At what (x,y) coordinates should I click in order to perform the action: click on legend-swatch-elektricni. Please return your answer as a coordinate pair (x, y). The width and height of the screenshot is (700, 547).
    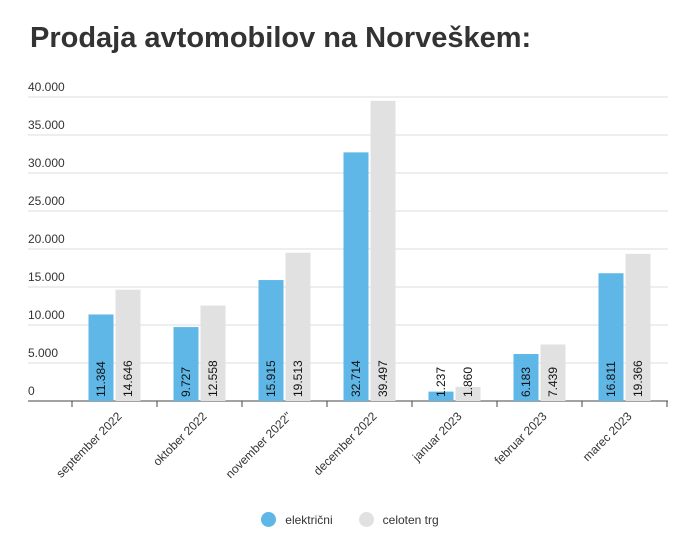
    Looking at the image, I should click on (269, 519).